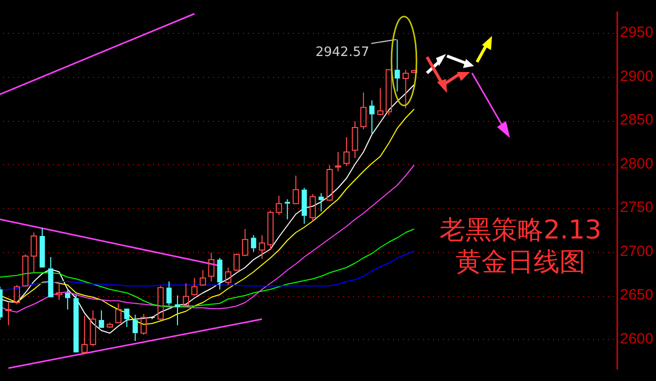  I want to click on y-tick-label: 2700, so click(637, 251).